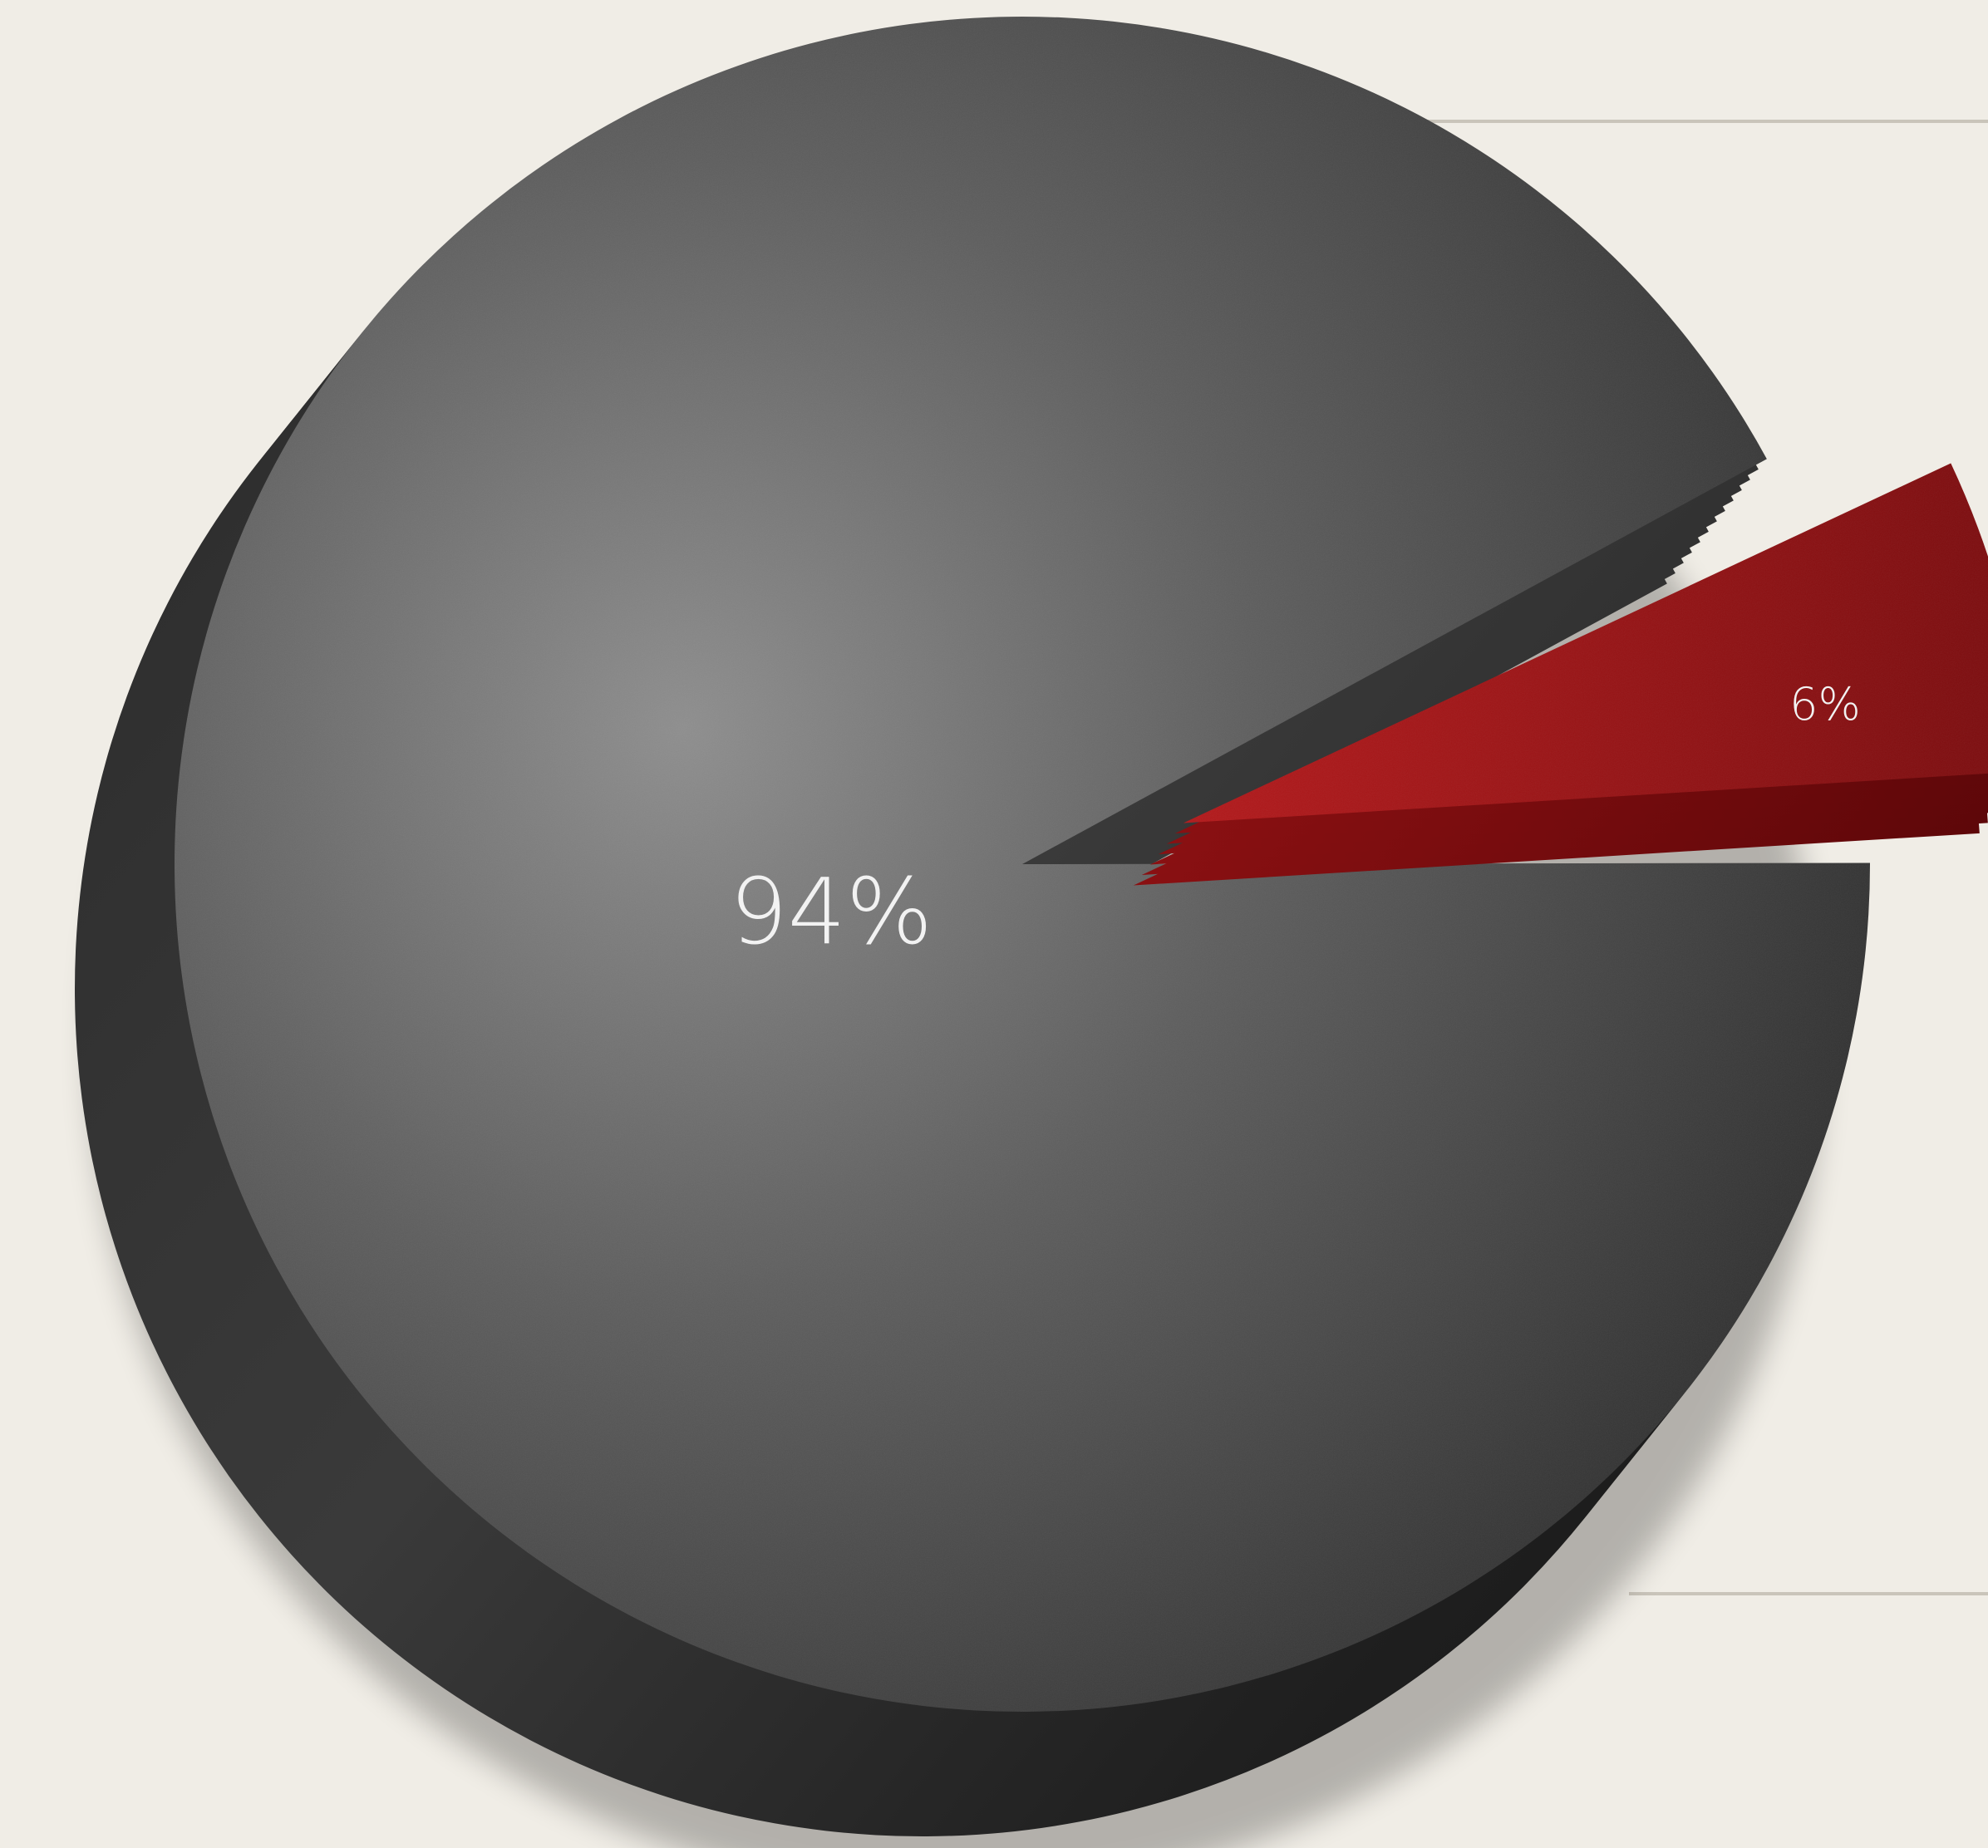 The height and width of the screenshot is (1848, 1988). Describe the element at coordinates (1586, 643) in the screenshot. I see `slice-exploded-grain` at that location.